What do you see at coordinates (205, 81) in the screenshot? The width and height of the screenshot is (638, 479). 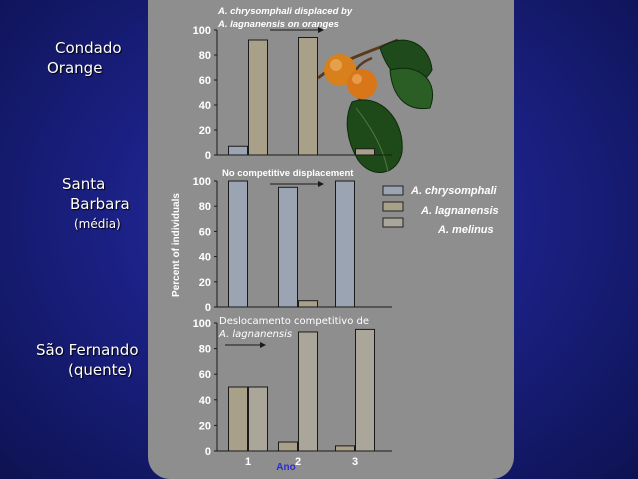 I see `panel1-ytick-label: 60` at bounding box center [205, 81].